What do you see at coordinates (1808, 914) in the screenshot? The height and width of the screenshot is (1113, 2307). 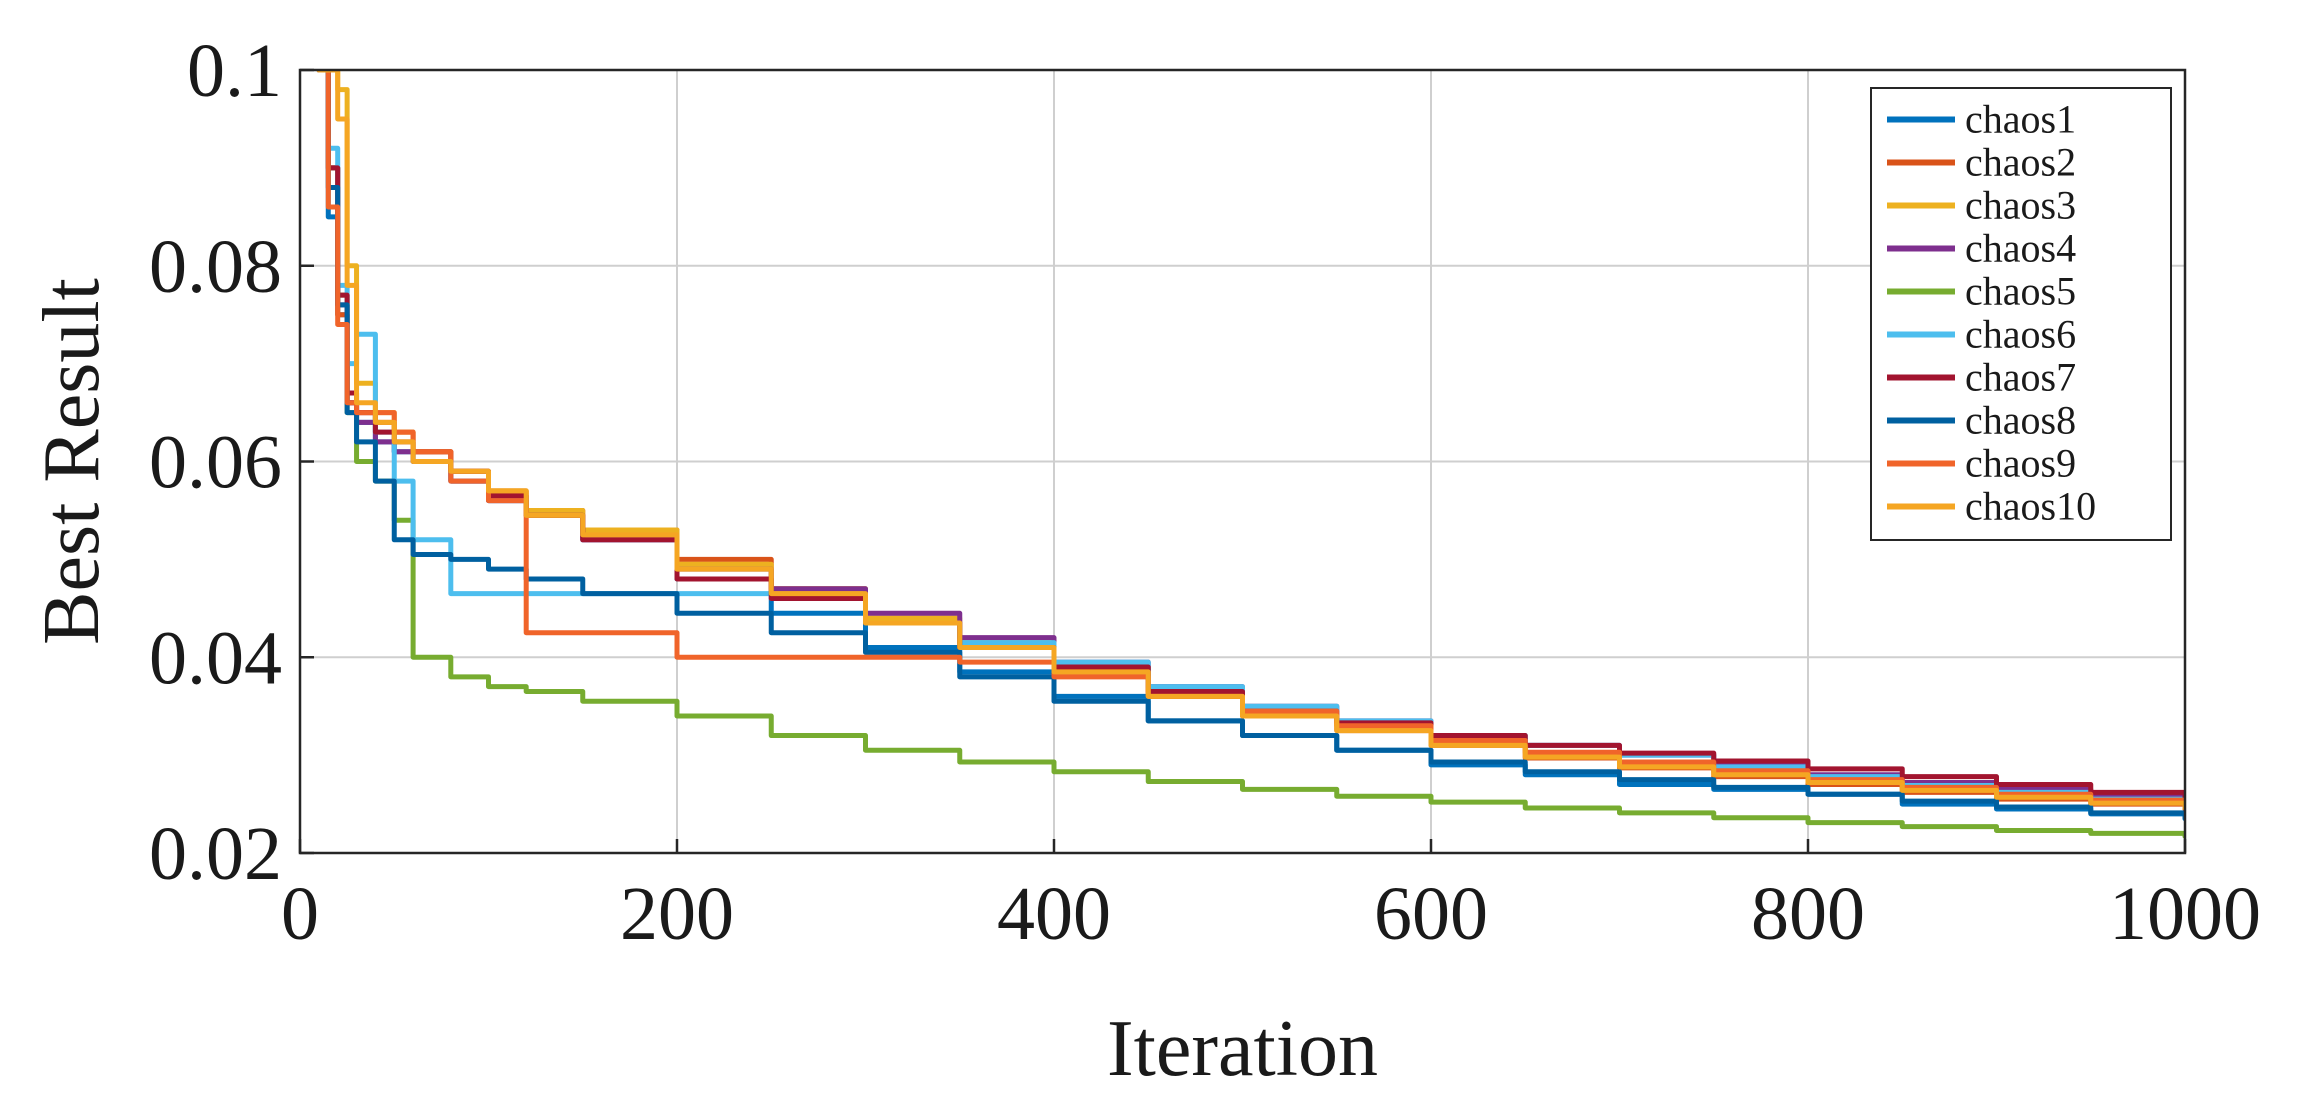 I see `x-tick-label: 800` at bounding box center [1808, 914].